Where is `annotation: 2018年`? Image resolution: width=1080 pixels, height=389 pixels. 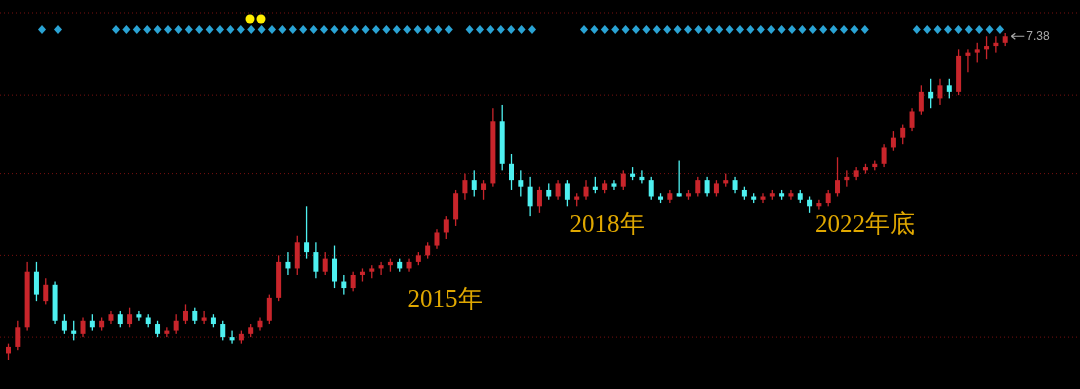
annotation: 2018年 is located at coordinates (607, 223).